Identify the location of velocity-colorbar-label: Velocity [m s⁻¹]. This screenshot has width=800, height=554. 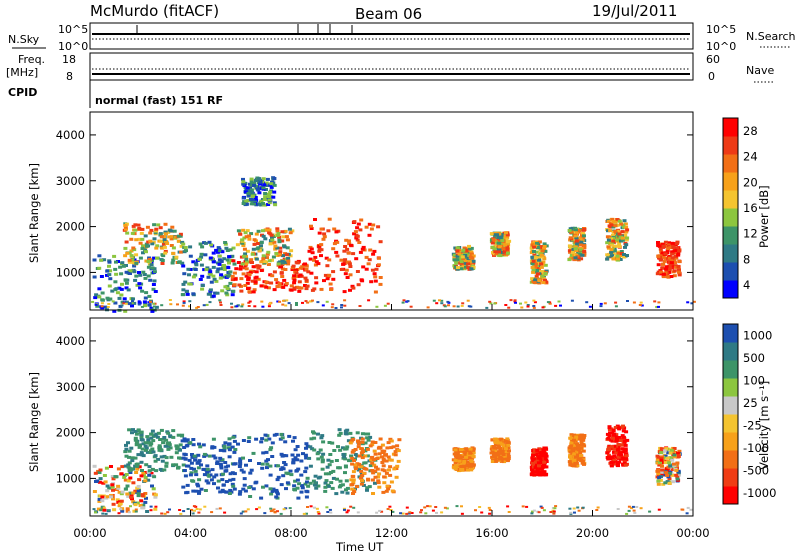
(764, 425).